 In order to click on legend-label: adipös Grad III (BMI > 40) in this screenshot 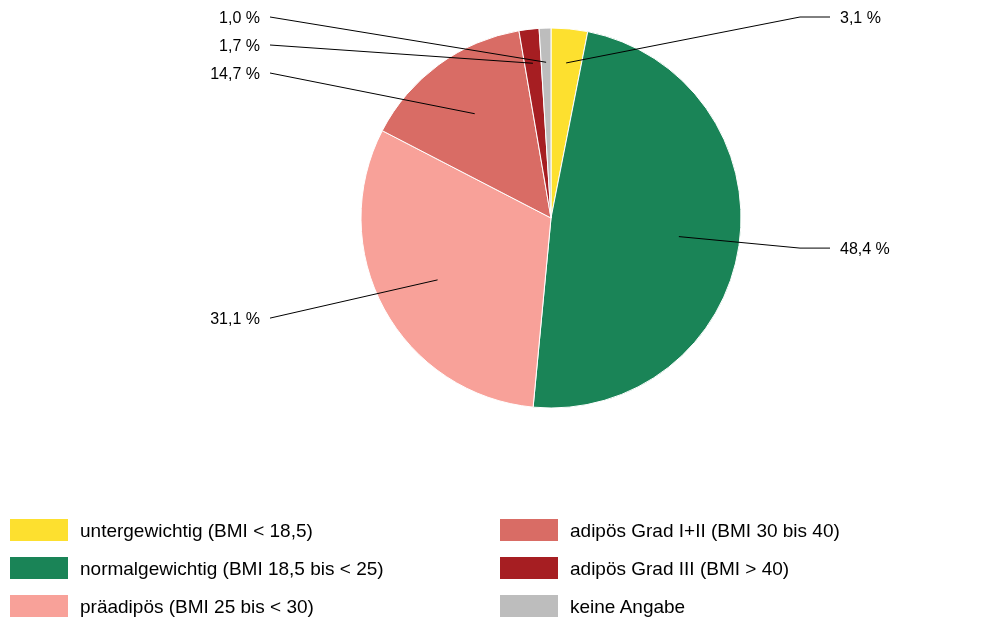, I will do `click(680, 568)`.